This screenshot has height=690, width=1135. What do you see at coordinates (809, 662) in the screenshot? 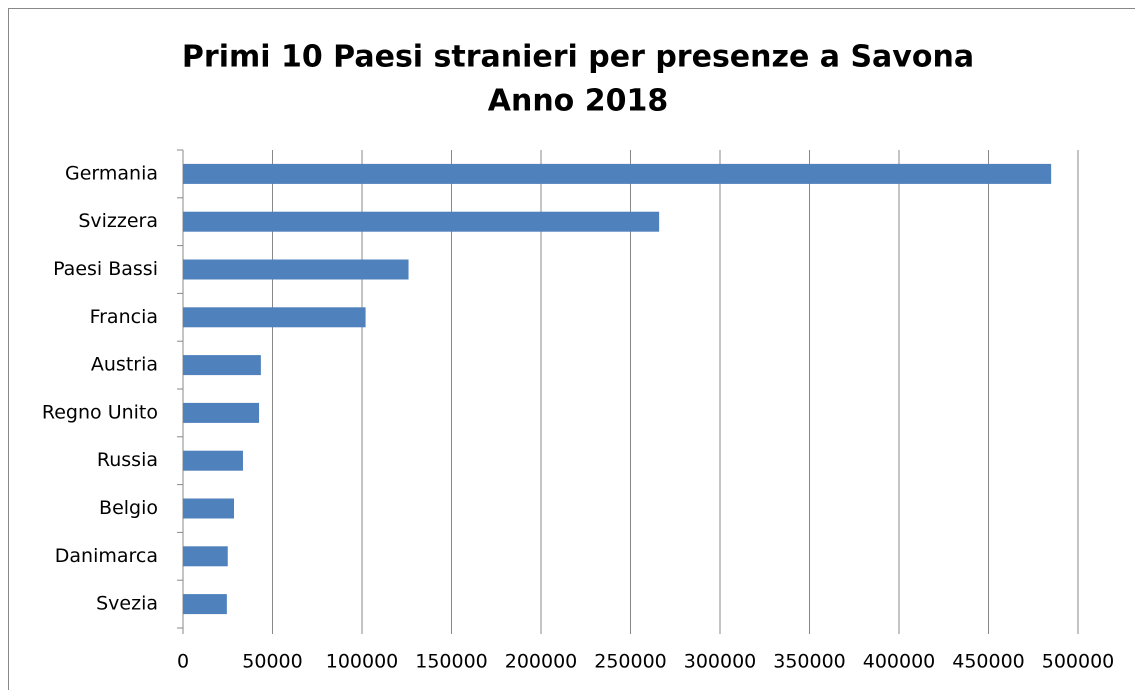
I see `x-tick-label: 350000` at bounding box center [809, 662].